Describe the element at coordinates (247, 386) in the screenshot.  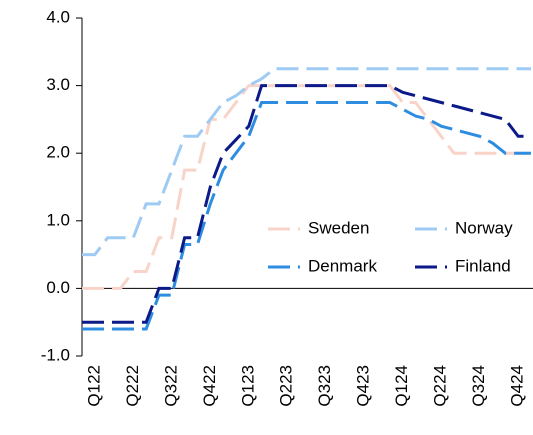
I see `x-tick-label: Q123` at that location.